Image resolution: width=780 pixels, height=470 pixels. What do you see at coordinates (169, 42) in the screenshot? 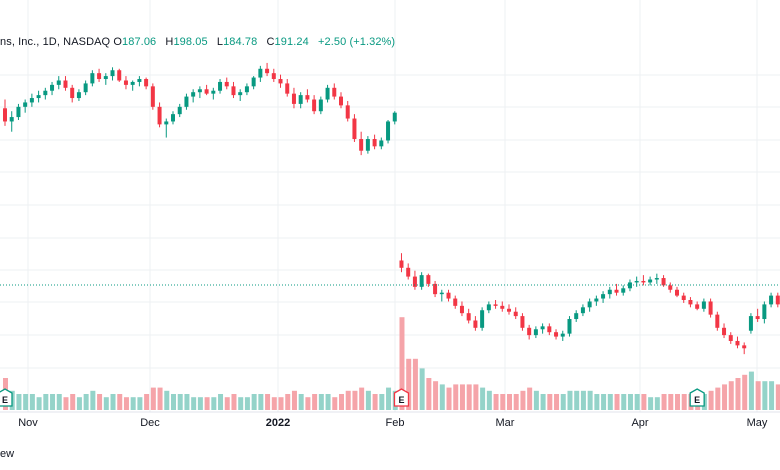
I see `high-label: H` at bounding box center [169, 42].